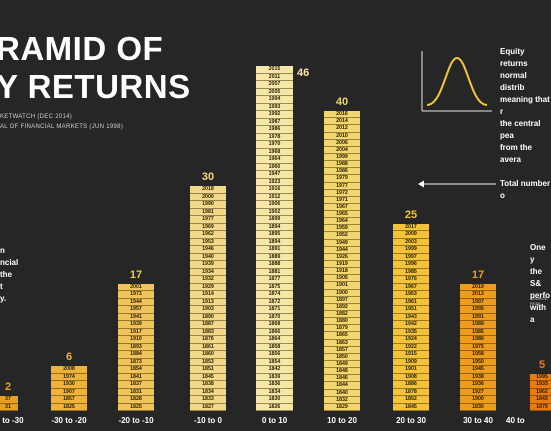  I want to click on year-cell: 1975, so click(478, 347).